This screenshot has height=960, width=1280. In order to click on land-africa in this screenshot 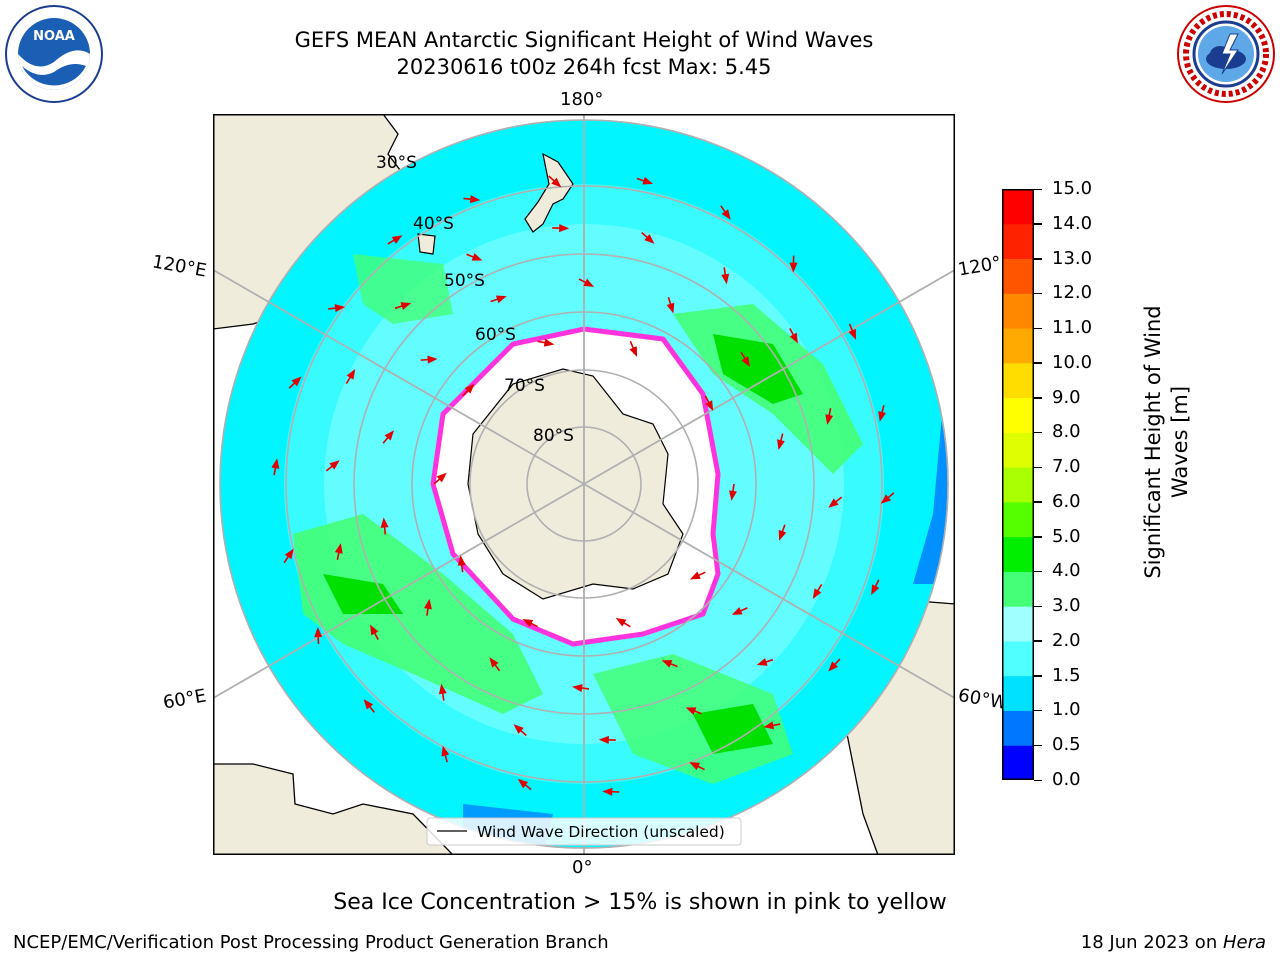, I will do `click(333, 809)`.